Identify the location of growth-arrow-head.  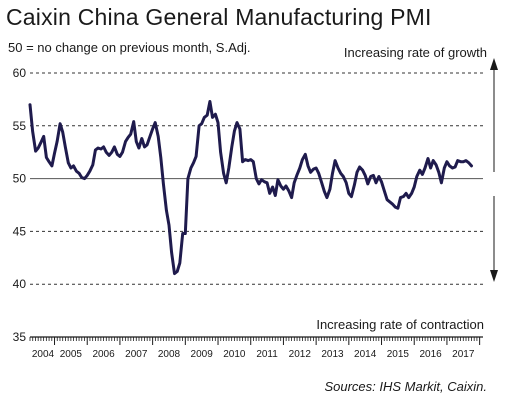
(494, 64).